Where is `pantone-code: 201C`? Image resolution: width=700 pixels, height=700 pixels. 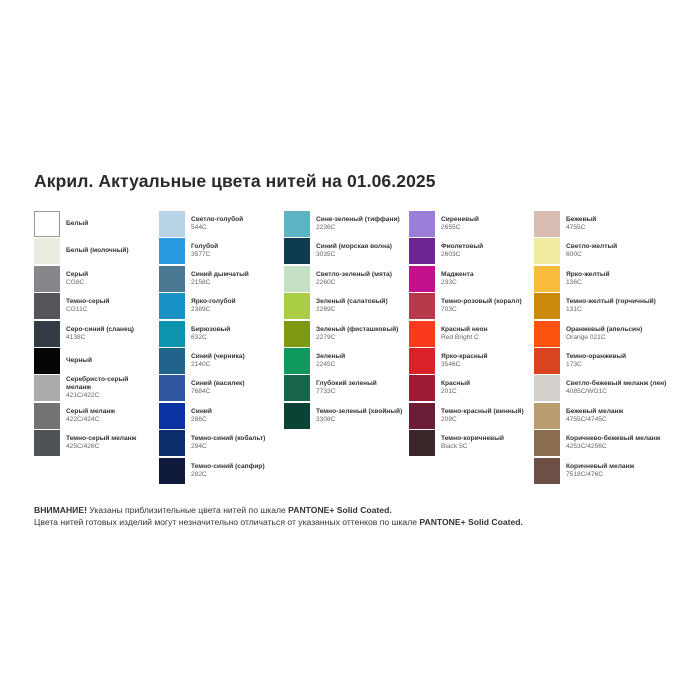
pantone-code: 201C is located at coordinates (449, 392).